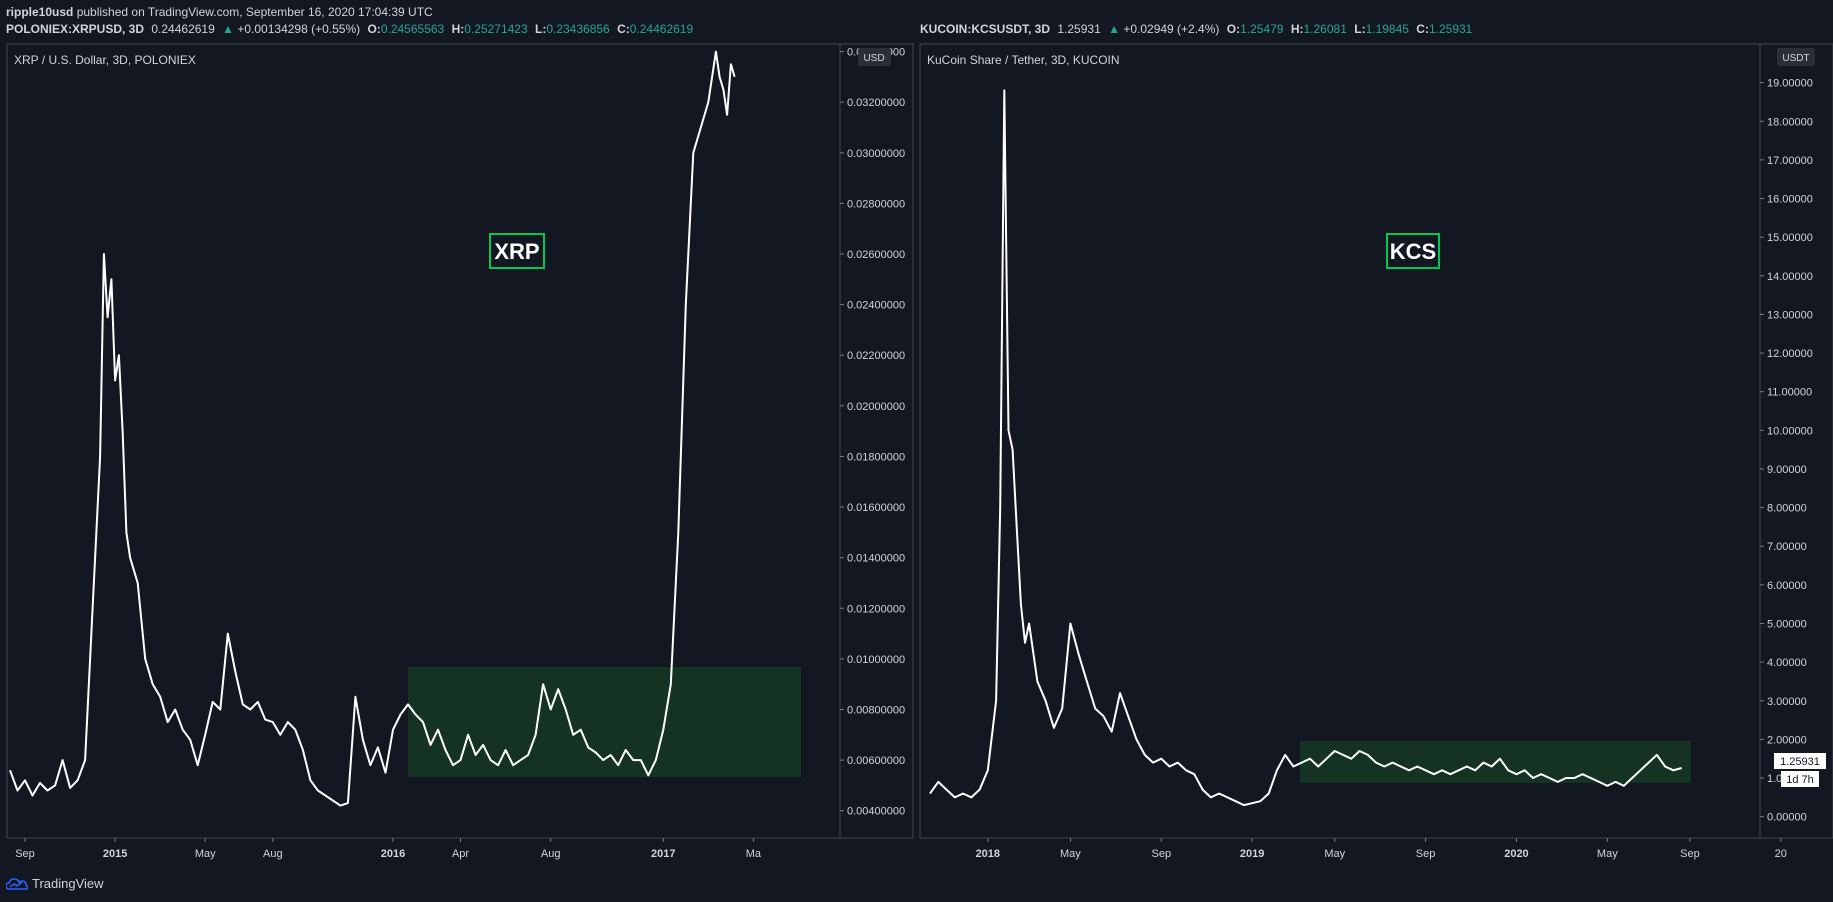 This screenshot has height=902, width=1833. Describe the element at coordinates (1781, 854) in the screenshot. I see `right-x-tick-label: 20` at that location.